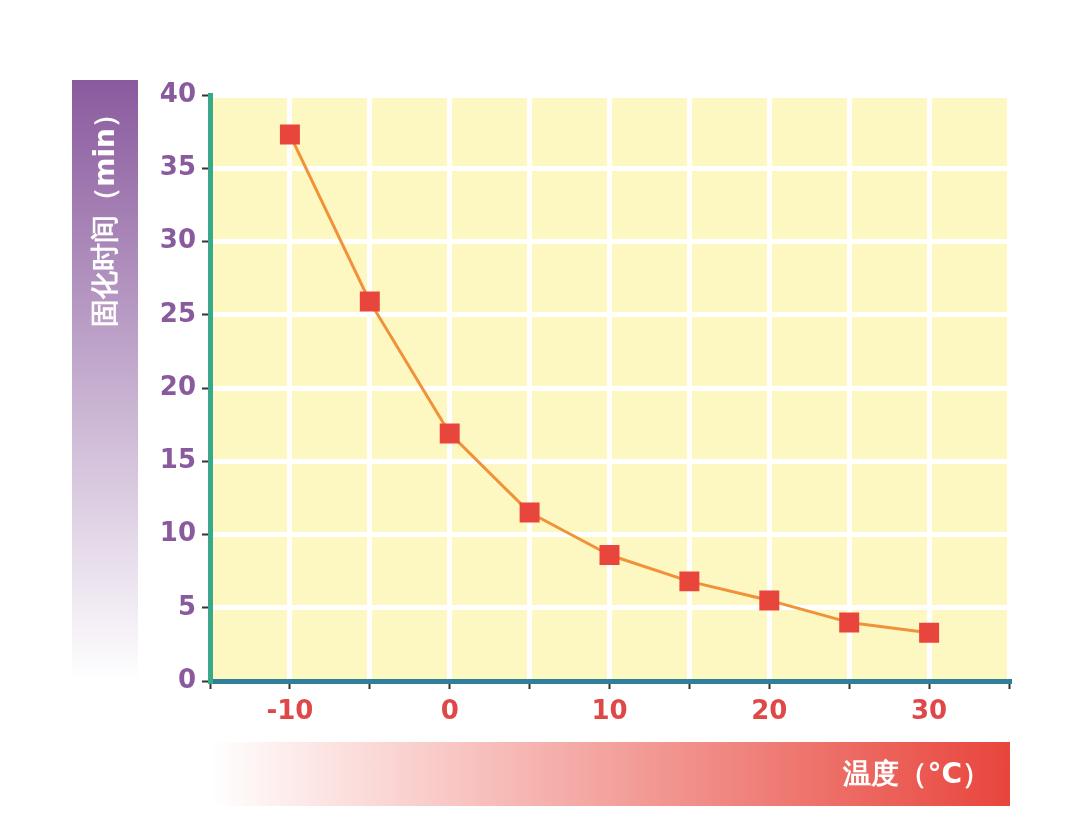 The width and height of the screenshot is (1080, 817). Describe the element at coordinates (104, 213) in the screenshot. I see `y-axis-title: 固化时间（min）` at that location.